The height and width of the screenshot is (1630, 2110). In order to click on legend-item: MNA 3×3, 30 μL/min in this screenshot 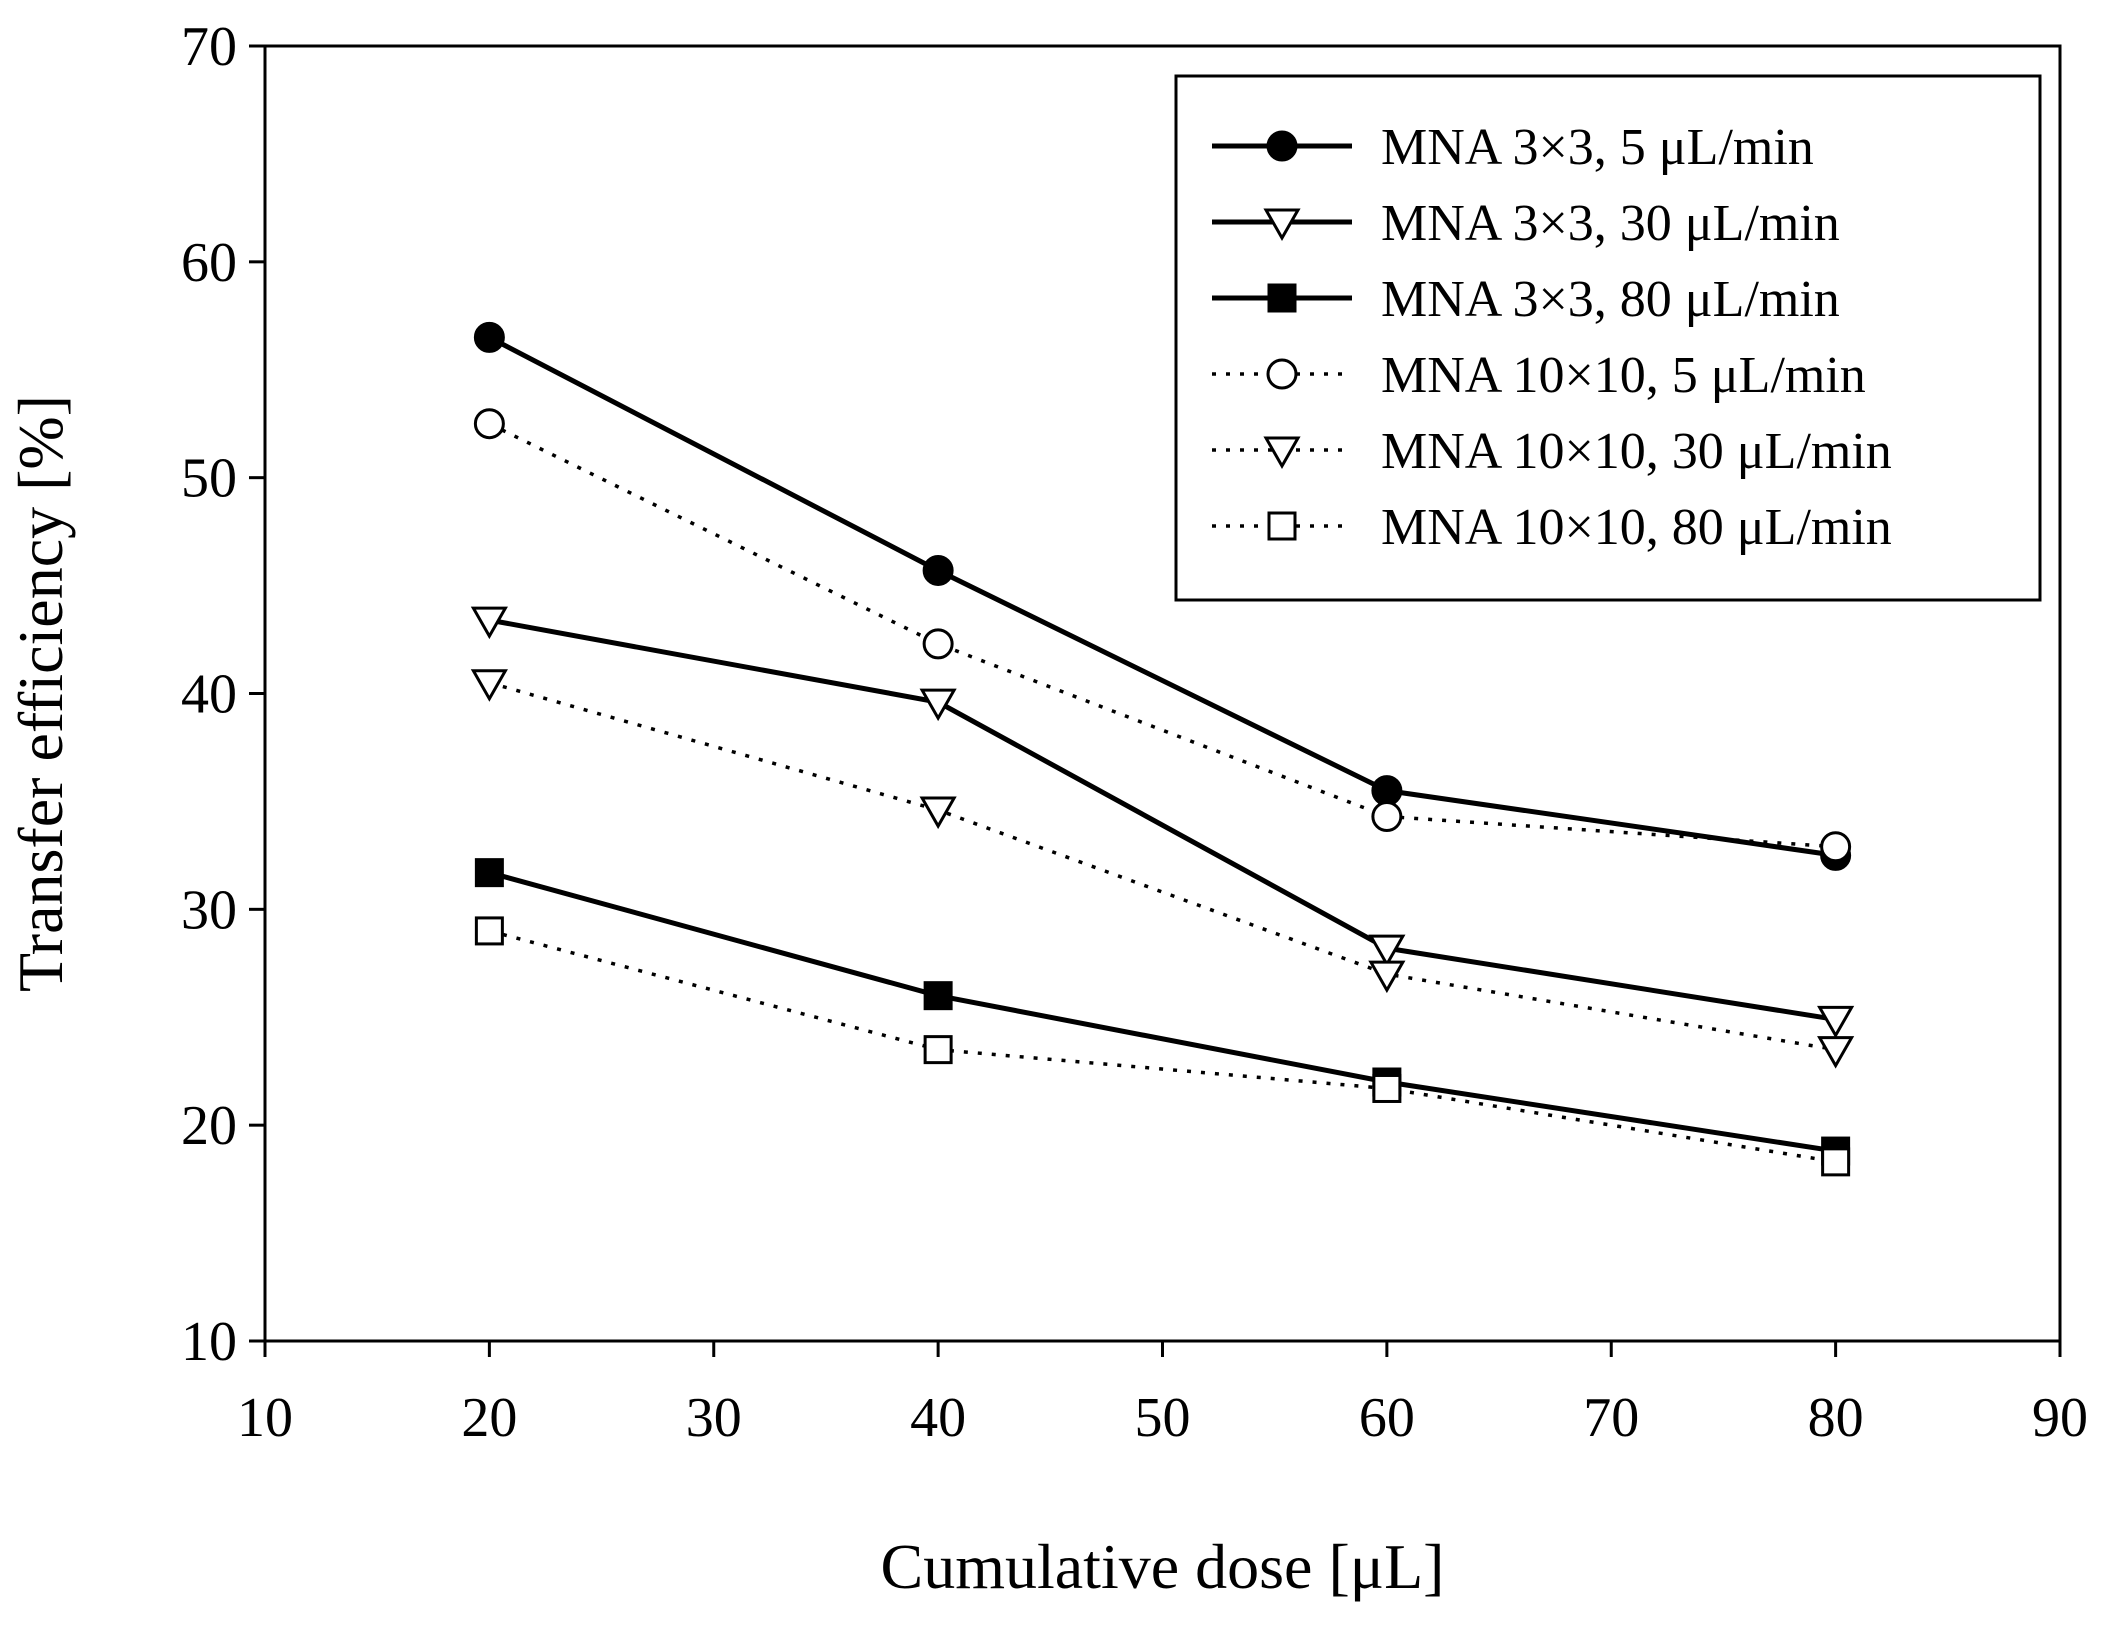, I will do `click(1526, 223)`.